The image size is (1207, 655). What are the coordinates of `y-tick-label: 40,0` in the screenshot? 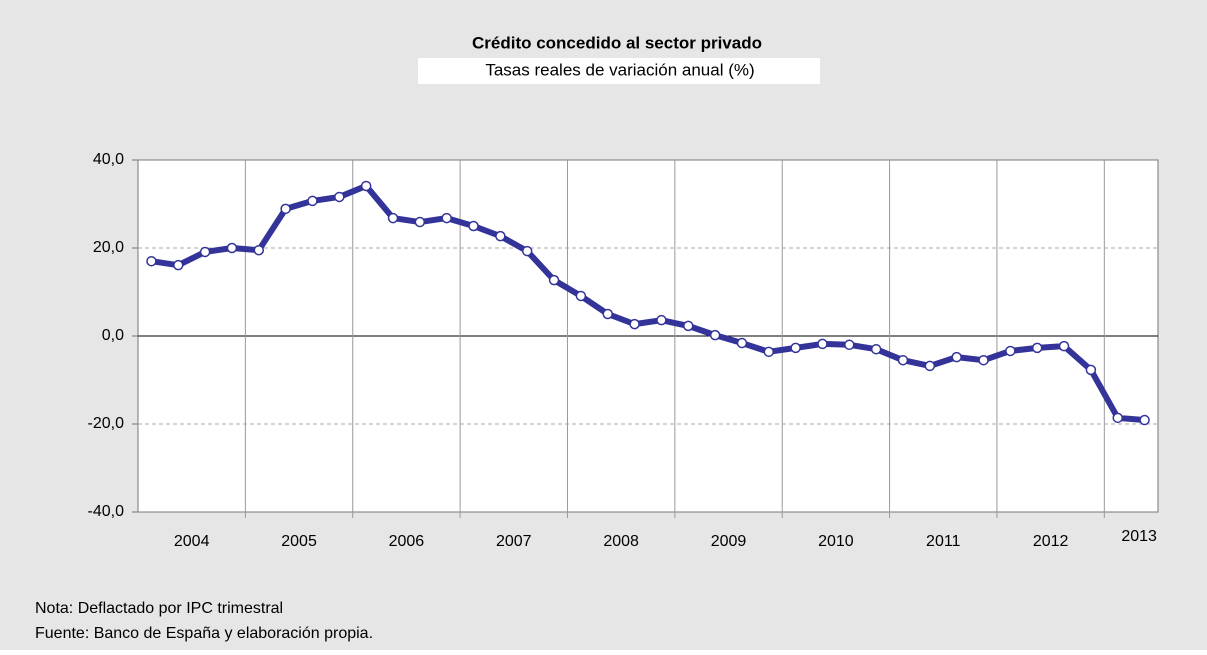 It's located at (108, 159).